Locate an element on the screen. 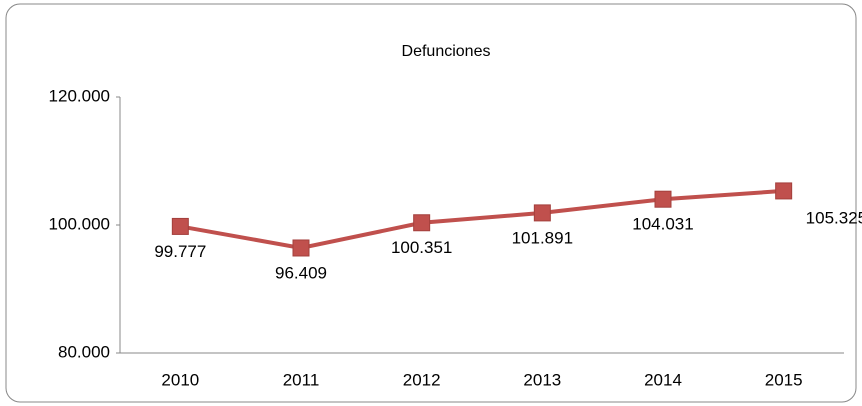 The height and width of the screenshot is (406, 862). data-label: 99.777 is located at coordinates (180, 251).